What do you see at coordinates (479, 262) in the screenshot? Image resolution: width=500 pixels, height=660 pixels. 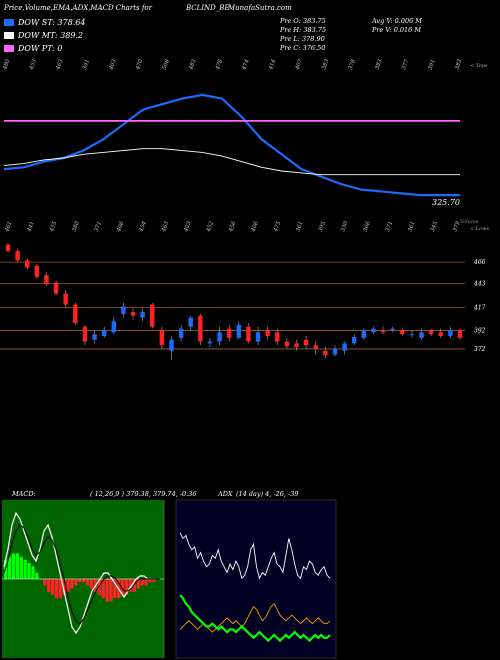 I see `level-label: 466` at bounding box center [479, 262].